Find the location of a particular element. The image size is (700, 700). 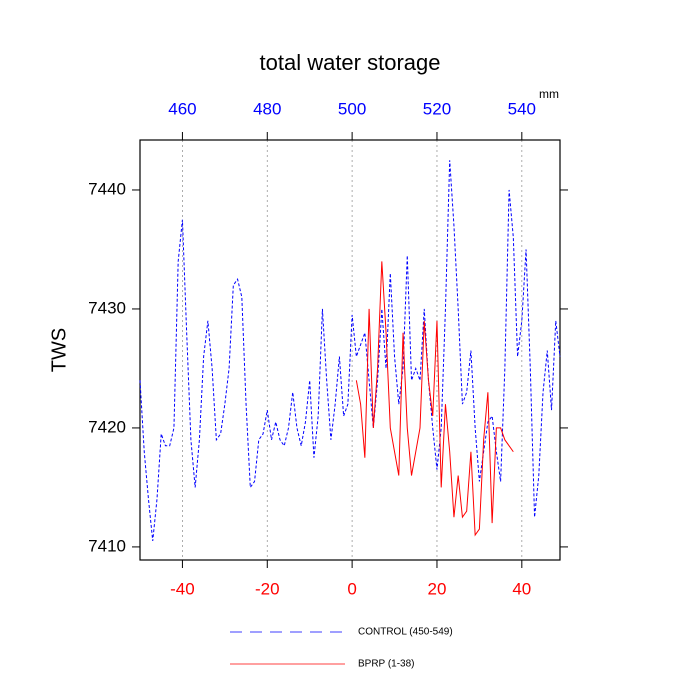

y-tick-label: 7440 is located at coordinates (107, 188).